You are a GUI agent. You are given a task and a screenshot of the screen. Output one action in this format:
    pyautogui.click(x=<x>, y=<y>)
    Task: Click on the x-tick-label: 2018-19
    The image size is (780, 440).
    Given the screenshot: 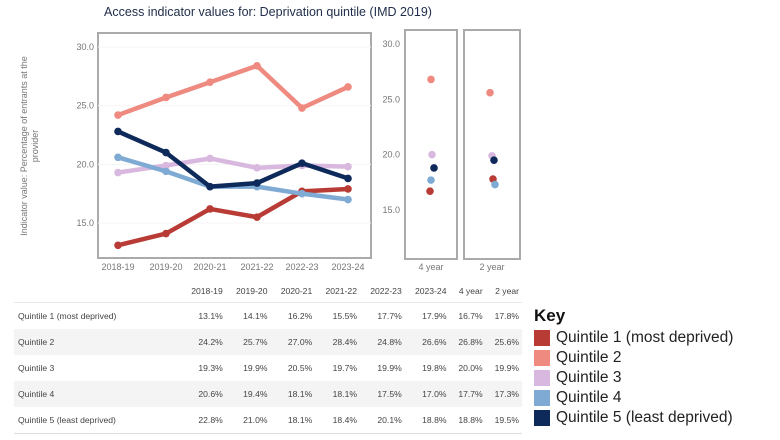 What is the action you would take?
    pyautogui.click(x=117, y=267)
    